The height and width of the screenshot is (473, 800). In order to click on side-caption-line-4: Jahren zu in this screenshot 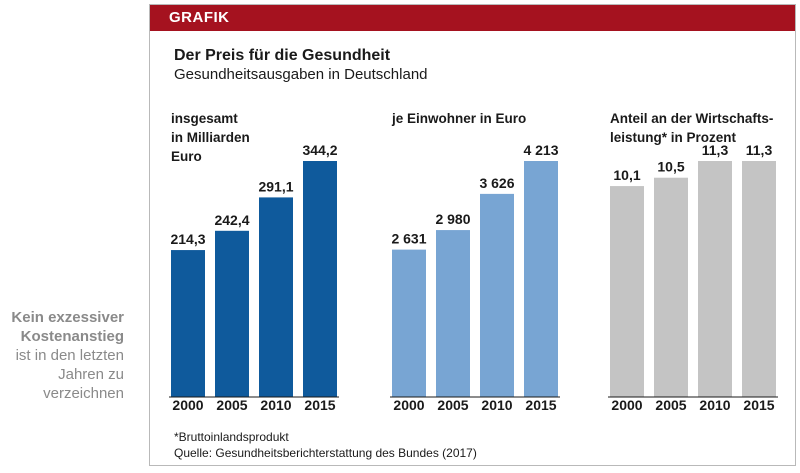, I will do `click(91, 374)`.